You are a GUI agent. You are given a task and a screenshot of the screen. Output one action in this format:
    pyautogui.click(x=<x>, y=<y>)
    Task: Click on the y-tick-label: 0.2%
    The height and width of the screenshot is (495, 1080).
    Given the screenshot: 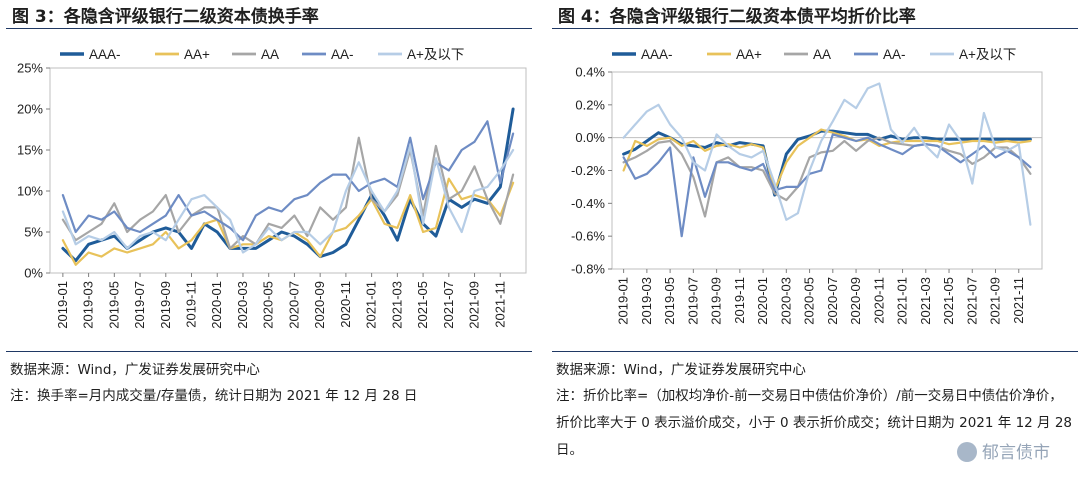 What is the action you would take?
    pyautogui.click(x=590, y=104)
    